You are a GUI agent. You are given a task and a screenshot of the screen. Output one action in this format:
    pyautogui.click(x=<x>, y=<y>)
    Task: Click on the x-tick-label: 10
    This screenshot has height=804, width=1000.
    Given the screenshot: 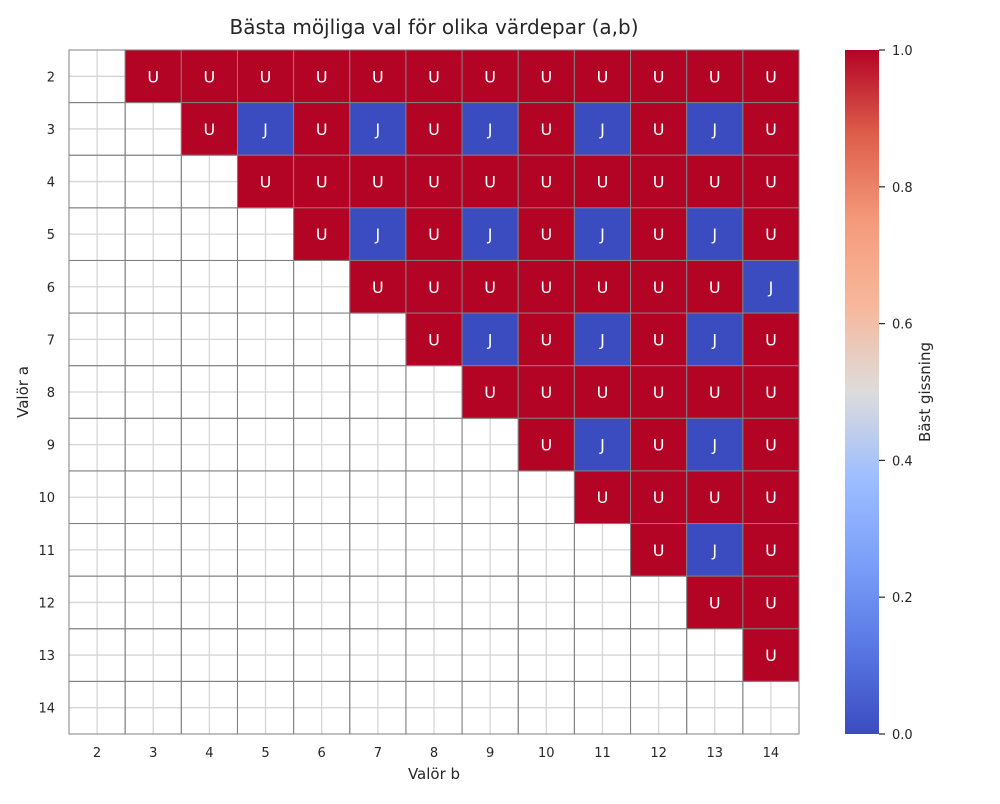 What is the action you would take?
    pyautogui.click(x=546, y=753)
    